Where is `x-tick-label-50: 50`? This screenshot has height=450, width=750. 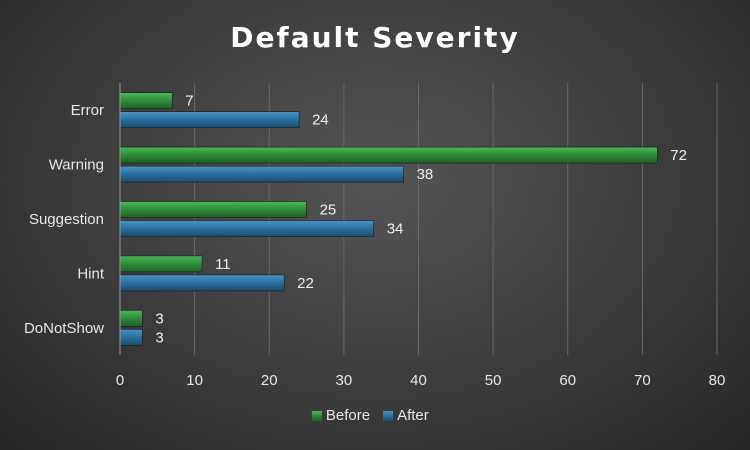
x-tick-label-50: 50 is located at coordinates (493, 380).